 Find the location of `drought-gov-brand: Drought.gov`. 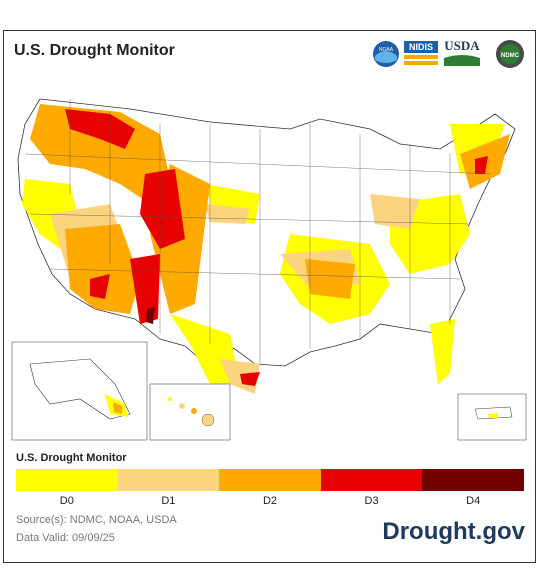

drought-gov-brand: Drought.gov is located at coordinates (453, 531).